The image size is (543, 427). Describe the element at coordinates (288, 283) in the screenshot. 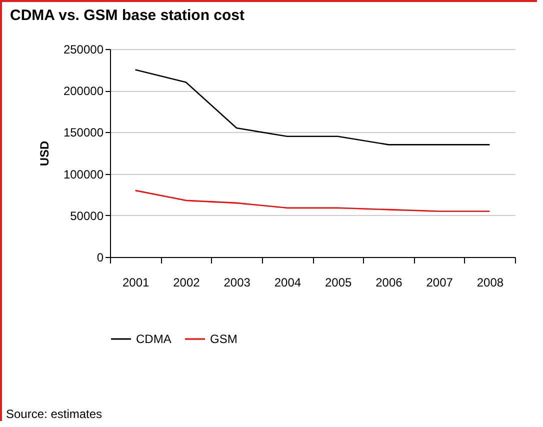

I see `x-tick-label: 2004` at that location.